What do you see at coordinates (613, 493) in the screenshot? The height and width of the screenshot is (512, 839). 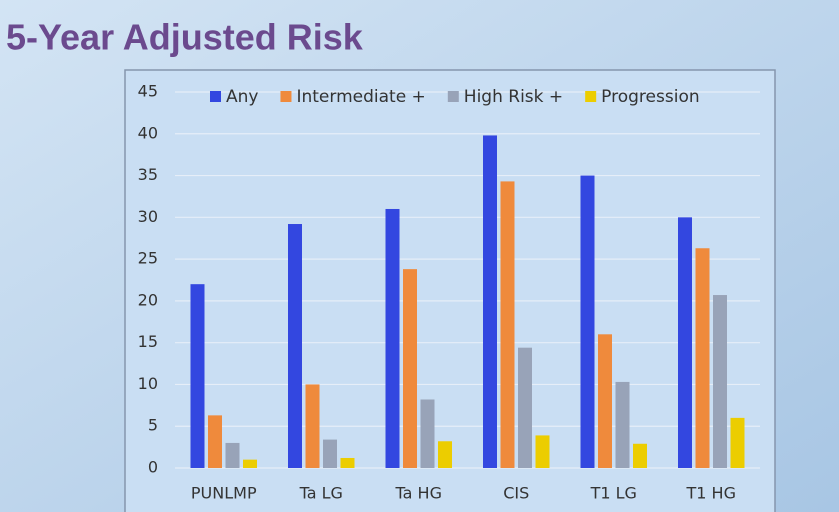 I see `x-tick-label: T1 LG` at bounding box center [613, 493].